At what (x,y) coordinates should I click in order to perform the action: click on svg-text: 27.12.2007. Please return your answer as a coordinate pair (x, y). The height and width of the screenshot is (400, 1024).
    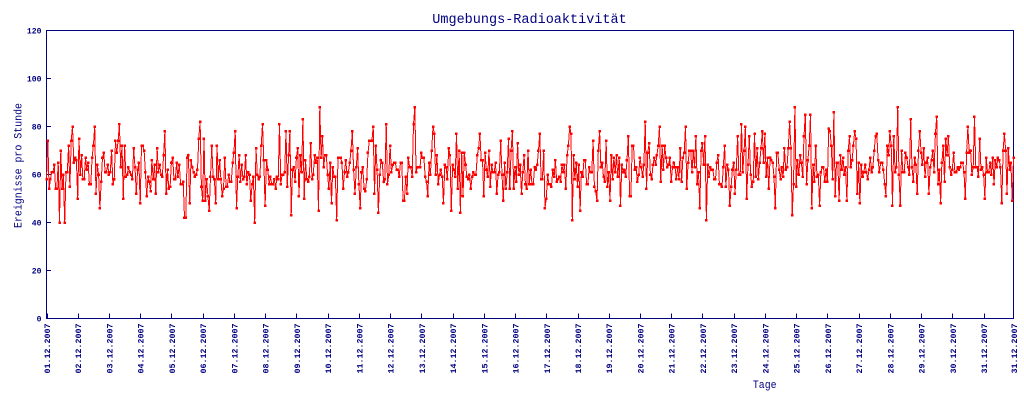
    Looking at the image, I should click on (860, 348).